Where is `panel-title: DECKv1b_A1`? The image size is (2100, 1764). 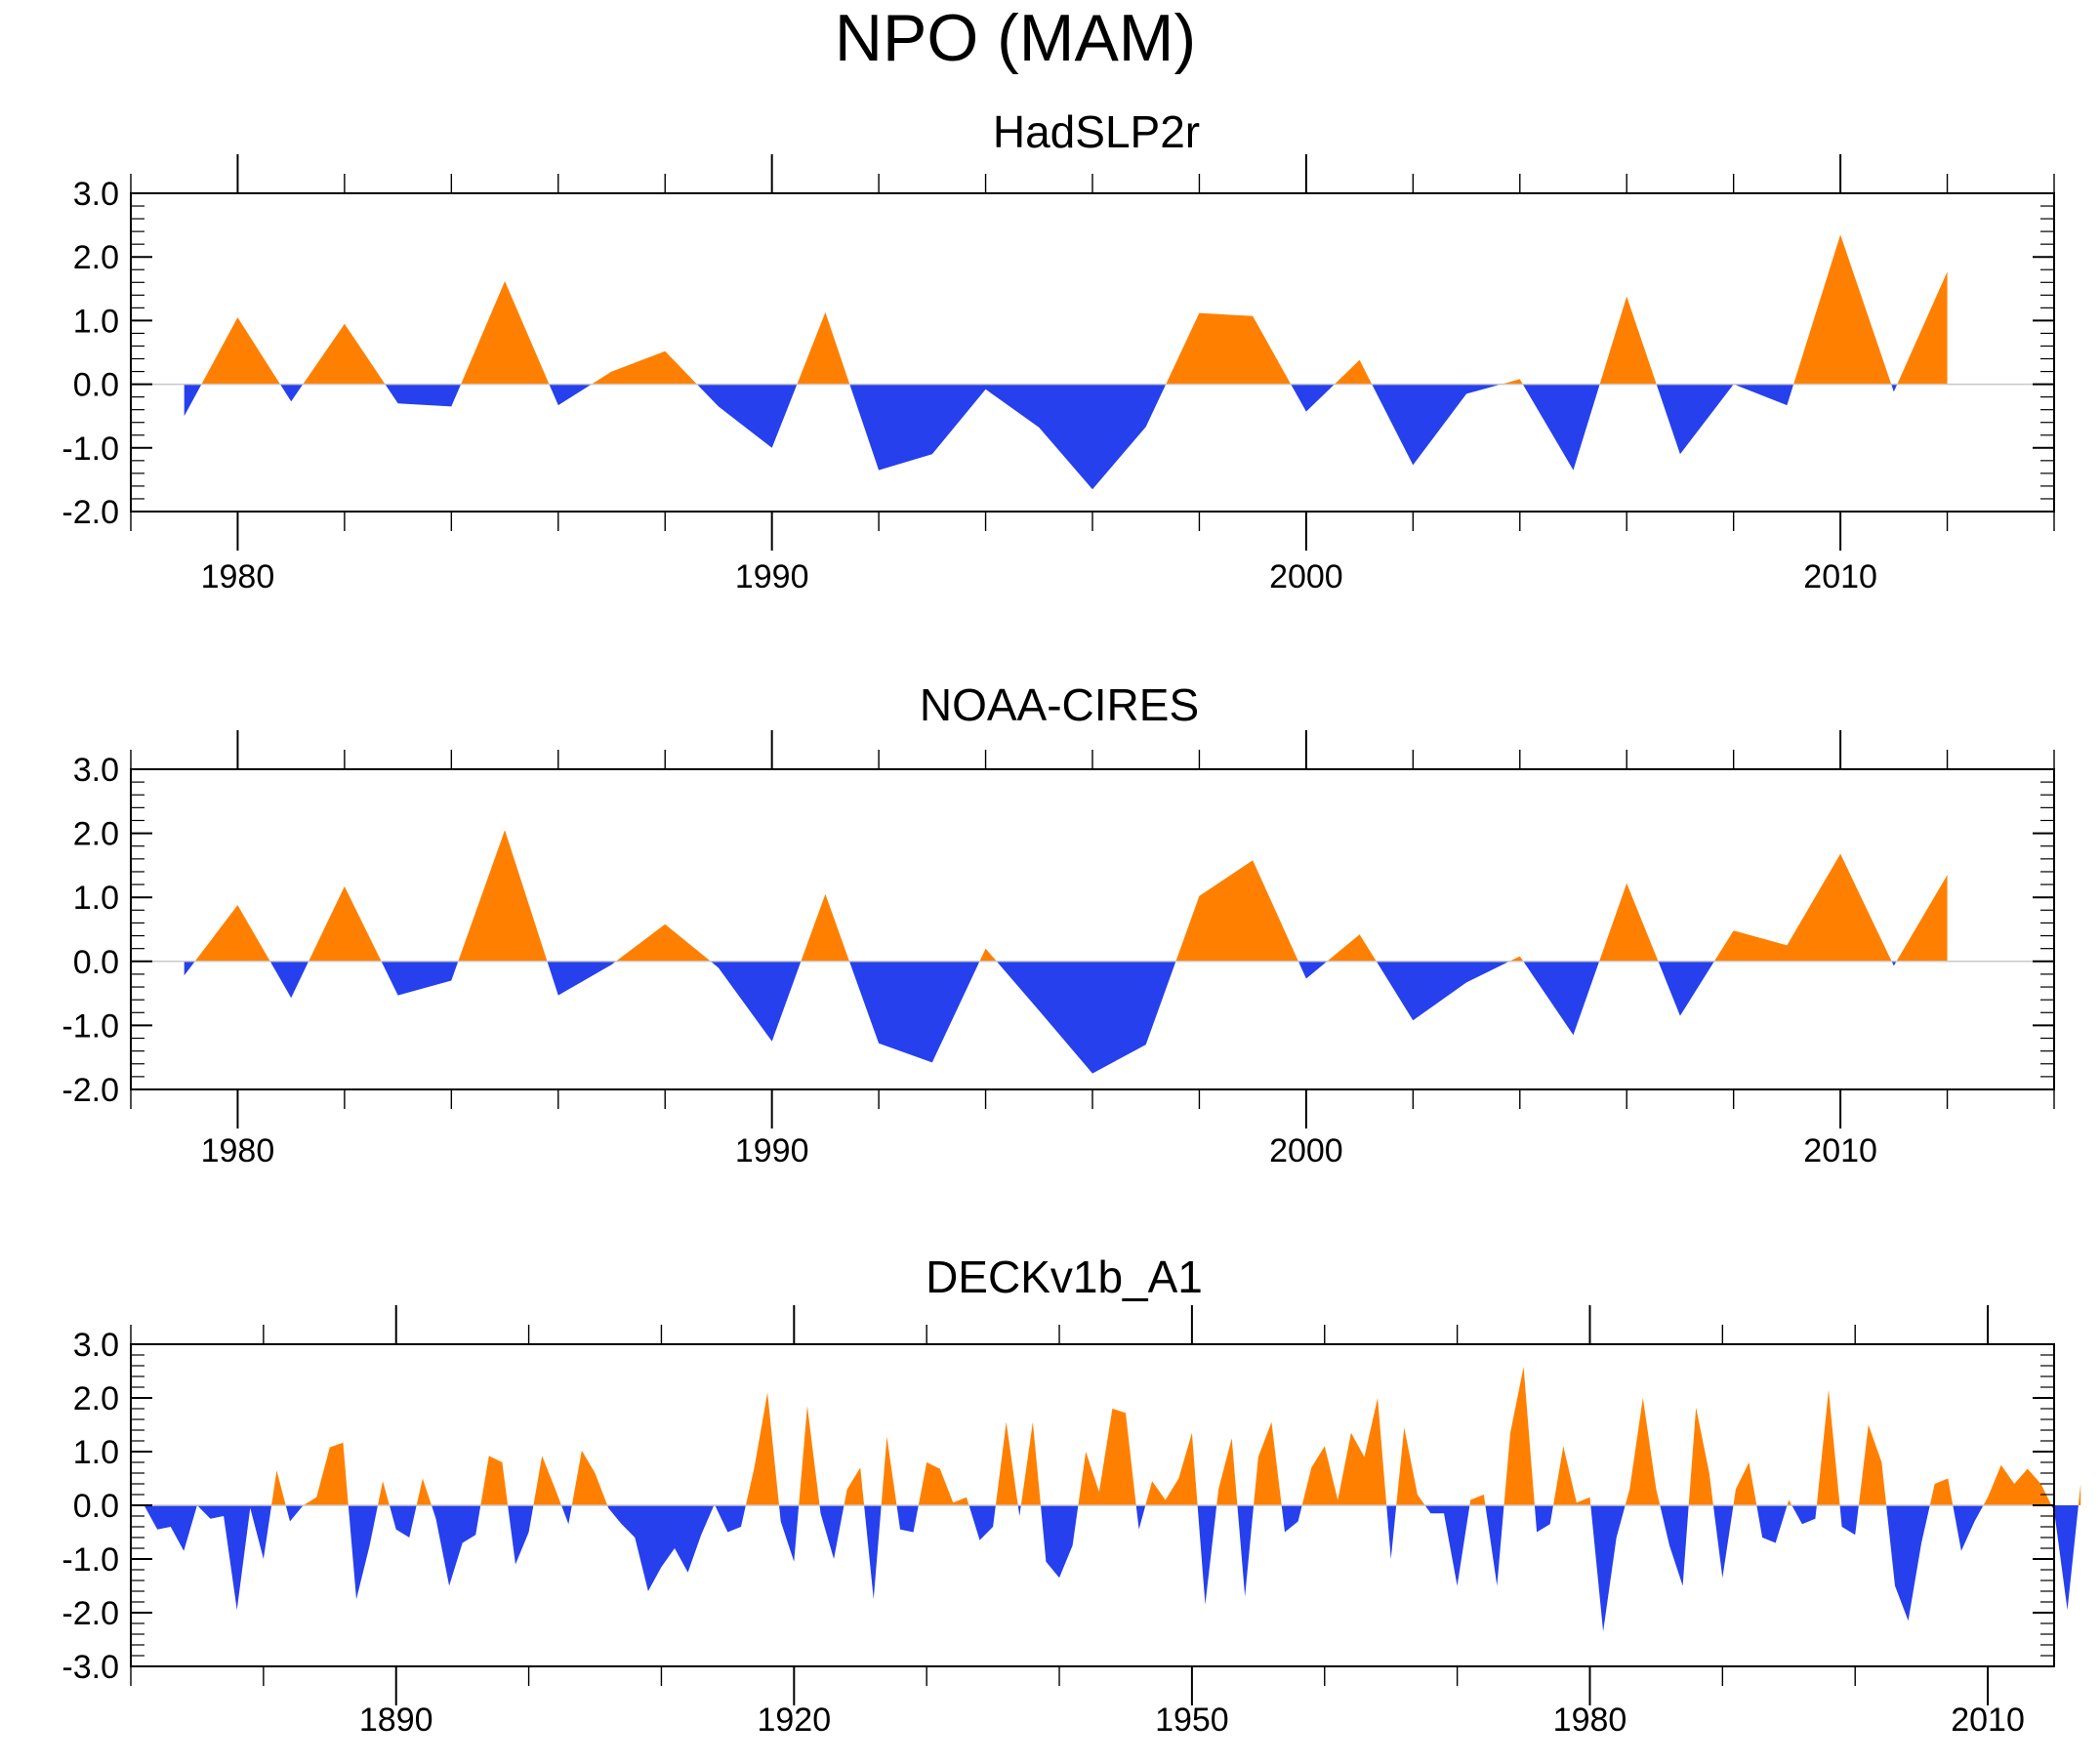 panel-title: DECKv1b_A1 is located at coordinates (1064, 1276).